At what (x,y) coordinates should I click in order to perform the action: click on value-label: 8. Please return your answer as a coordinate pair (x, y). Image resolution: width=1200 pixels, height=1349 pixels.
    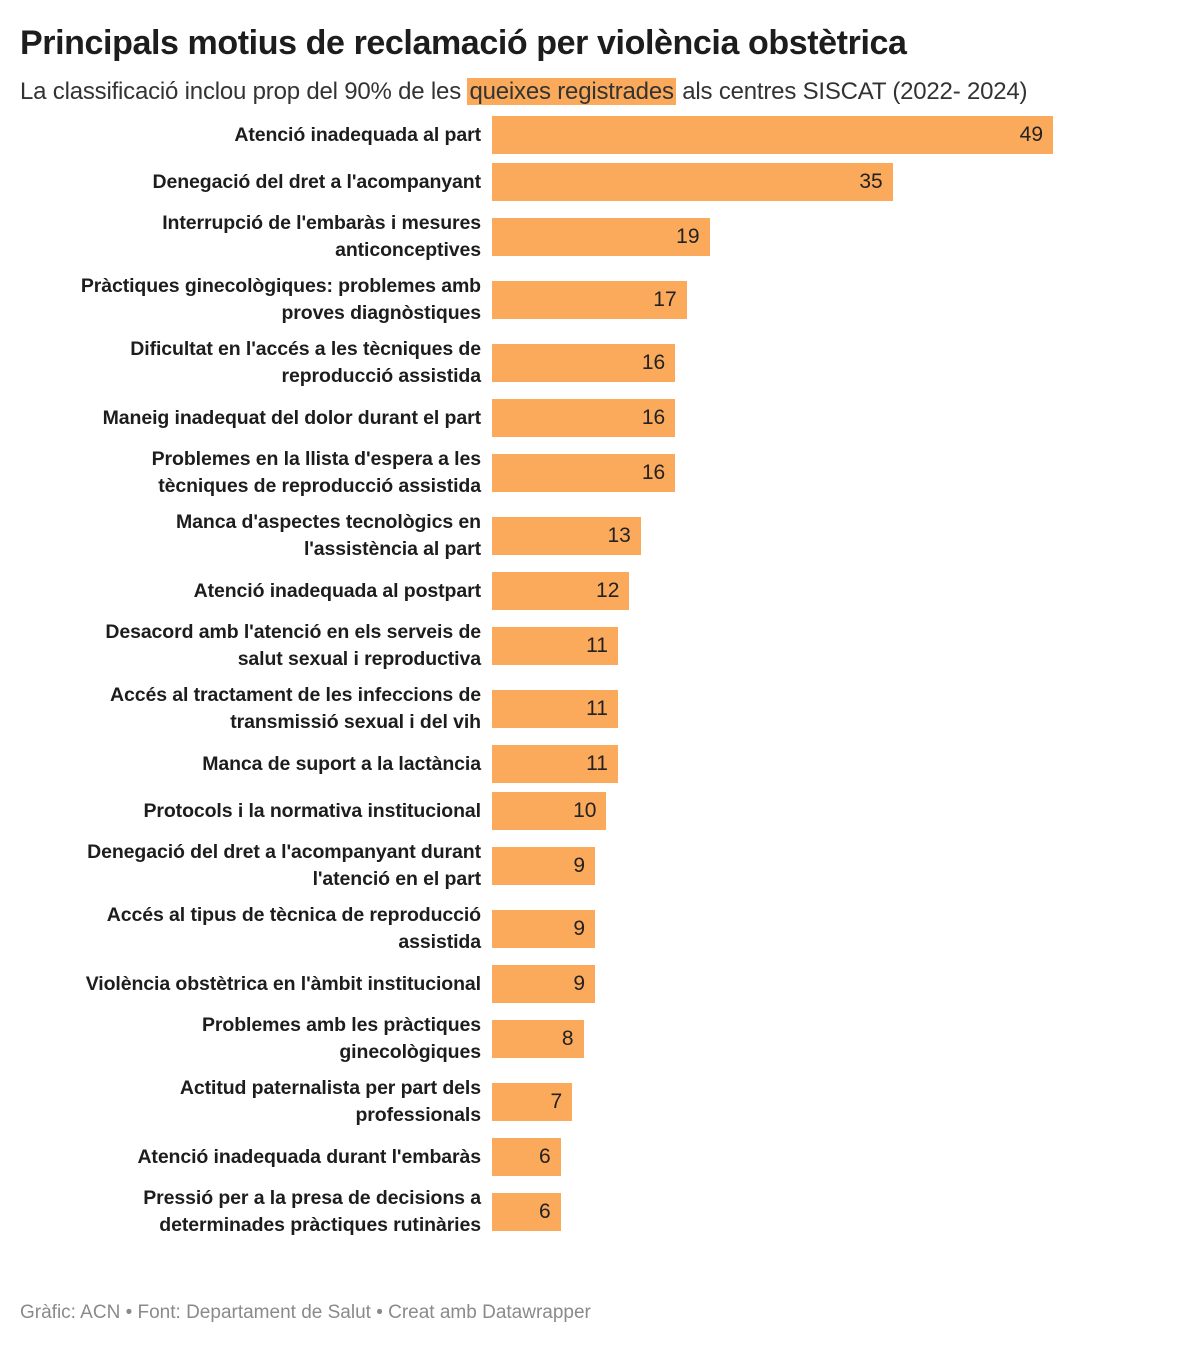
    Looking at the image, I should click on (567, 1038).